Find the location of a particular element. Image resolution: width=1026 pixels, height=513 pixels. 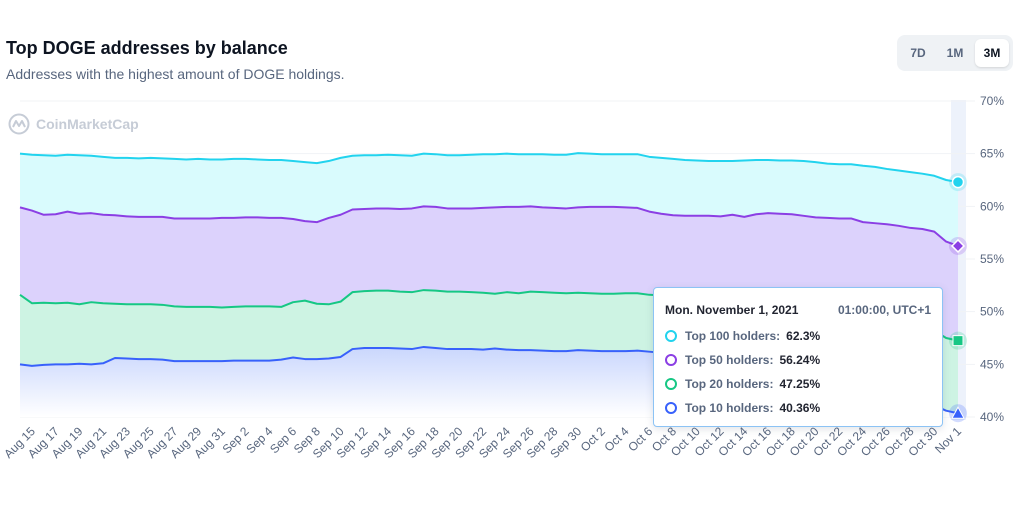

tooltip-row: Top 100 holders: 62.3% is located at coordinates (742, 336).